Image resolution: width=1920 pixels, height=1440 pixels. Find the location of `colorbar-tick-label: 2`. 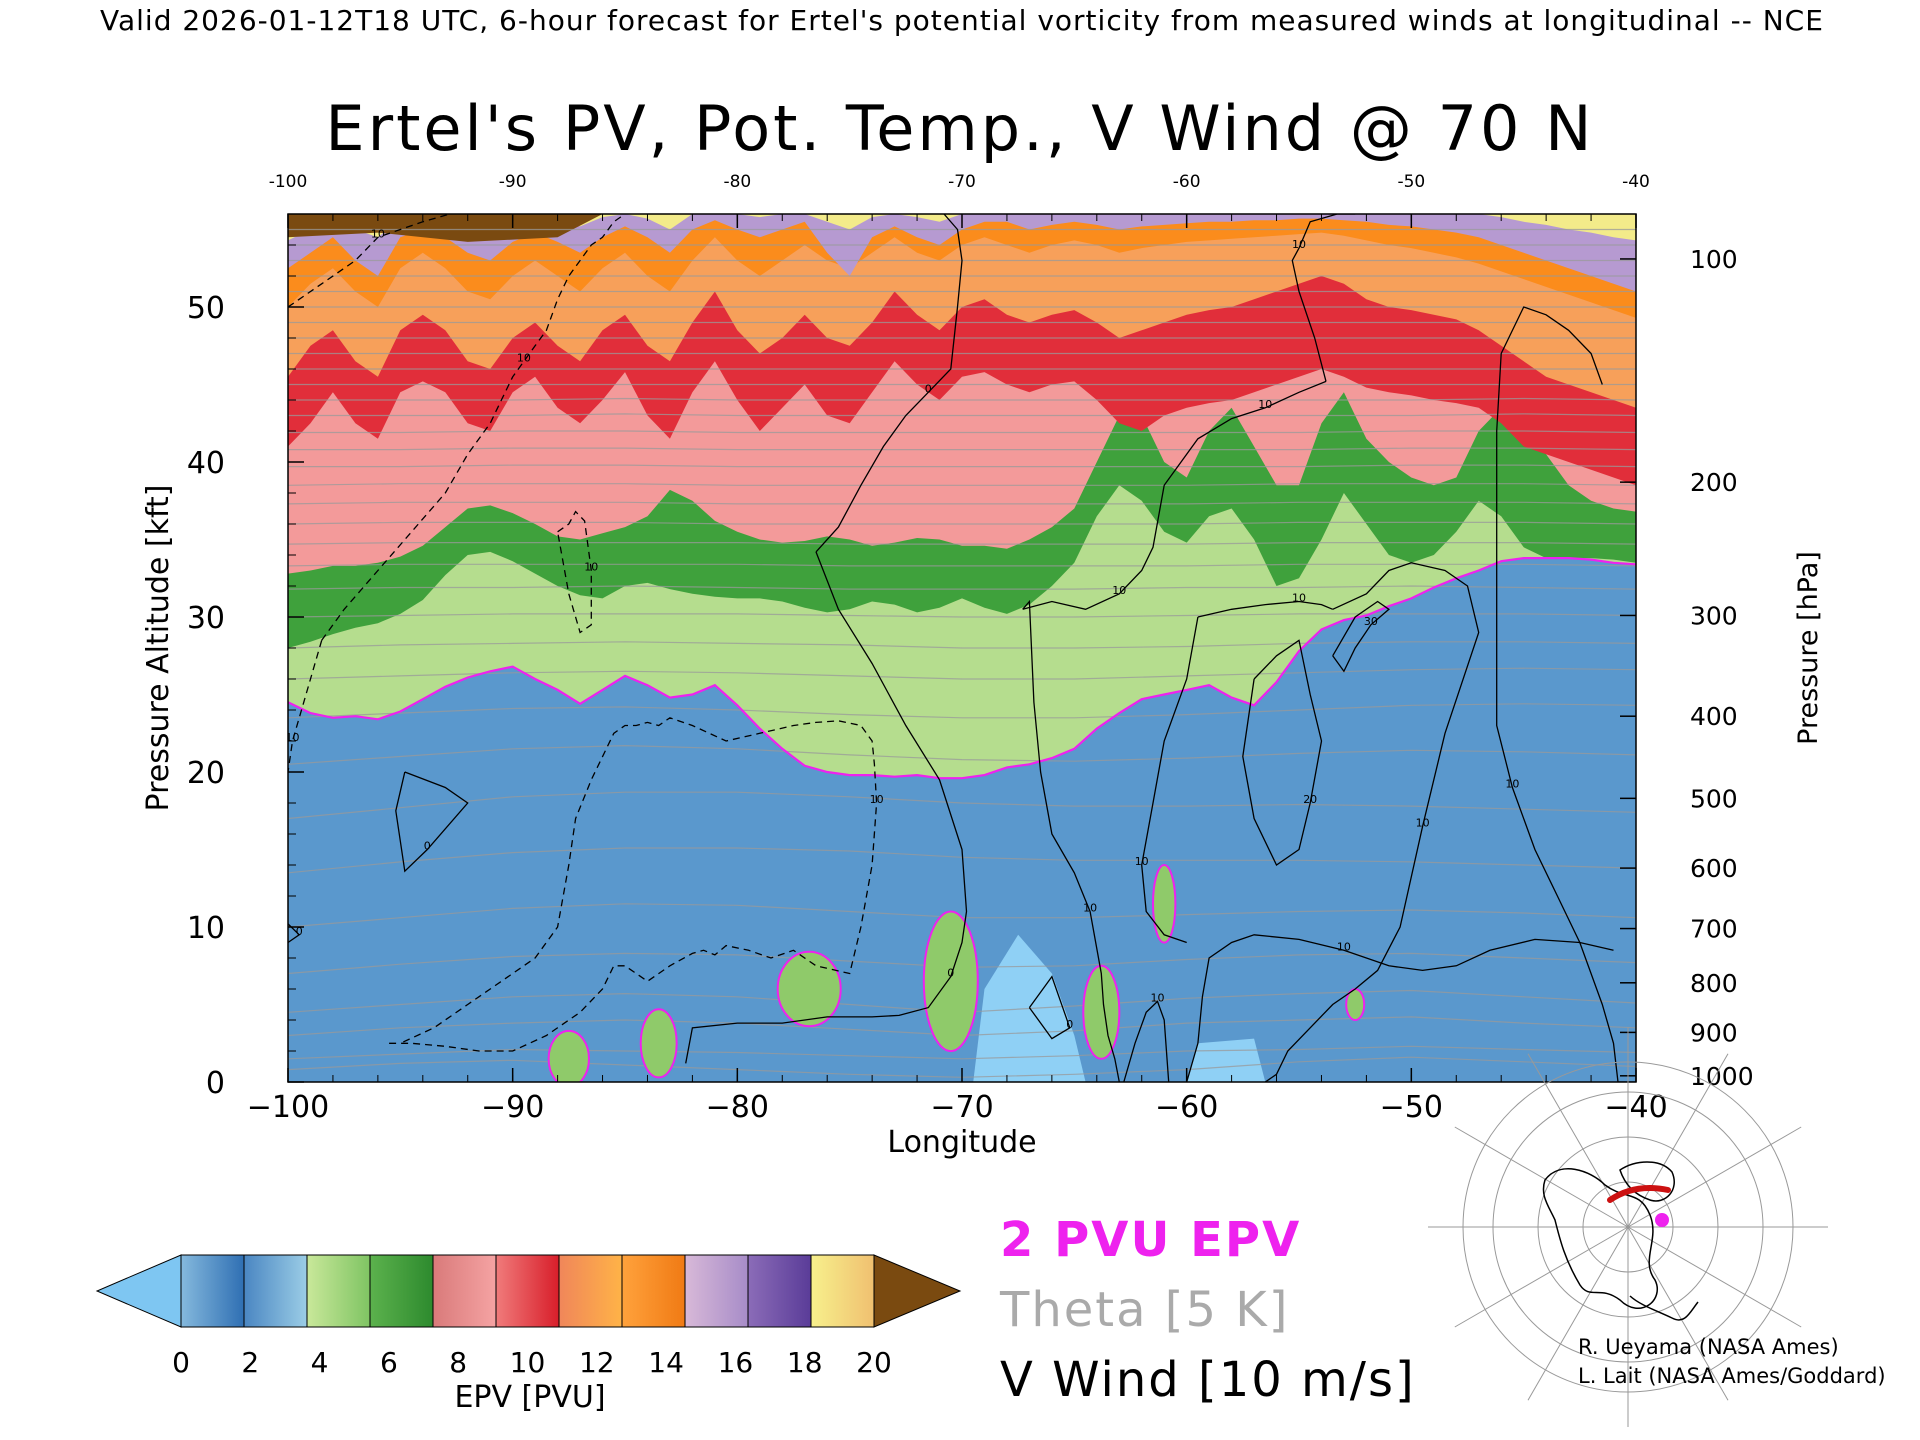

colorbar-tick-label: 2 is located at coordinates (250, 1362).